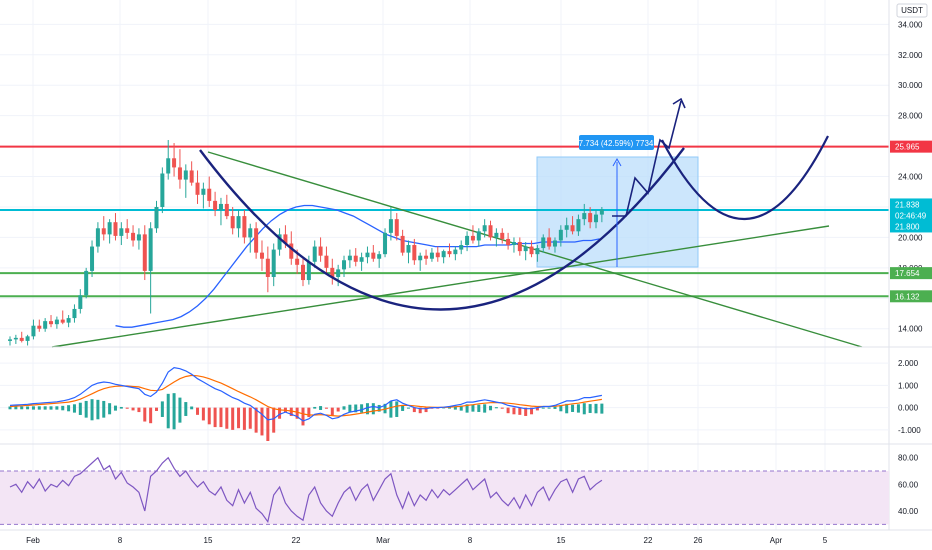  I want to click on zigzag-projection-arrow, so click(647, 158).